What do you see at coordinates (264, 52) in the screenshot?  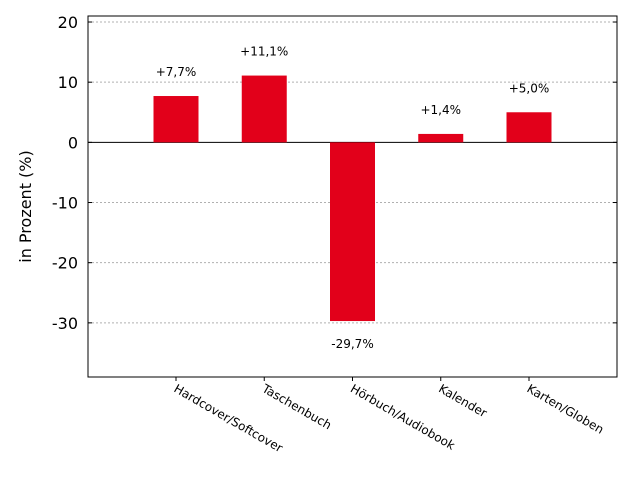 I see `data-label: +11,1%` at bounding box center [264, 52].